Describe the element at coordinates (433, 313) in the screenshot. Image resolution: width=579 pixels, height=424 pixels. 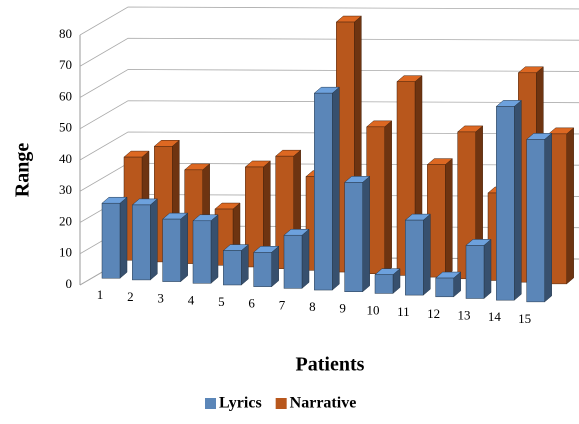
I see `x-tick-label: 12` at that location.